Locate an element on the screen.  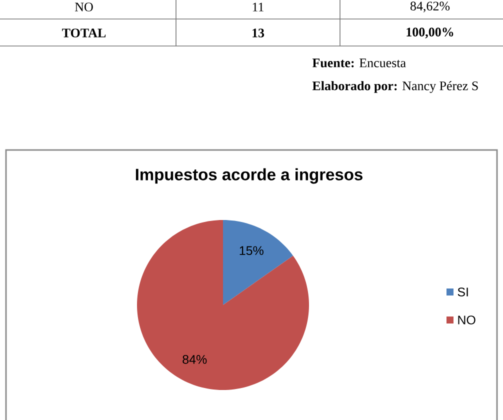
legend-label: NO is located at coordinates (467, 320).